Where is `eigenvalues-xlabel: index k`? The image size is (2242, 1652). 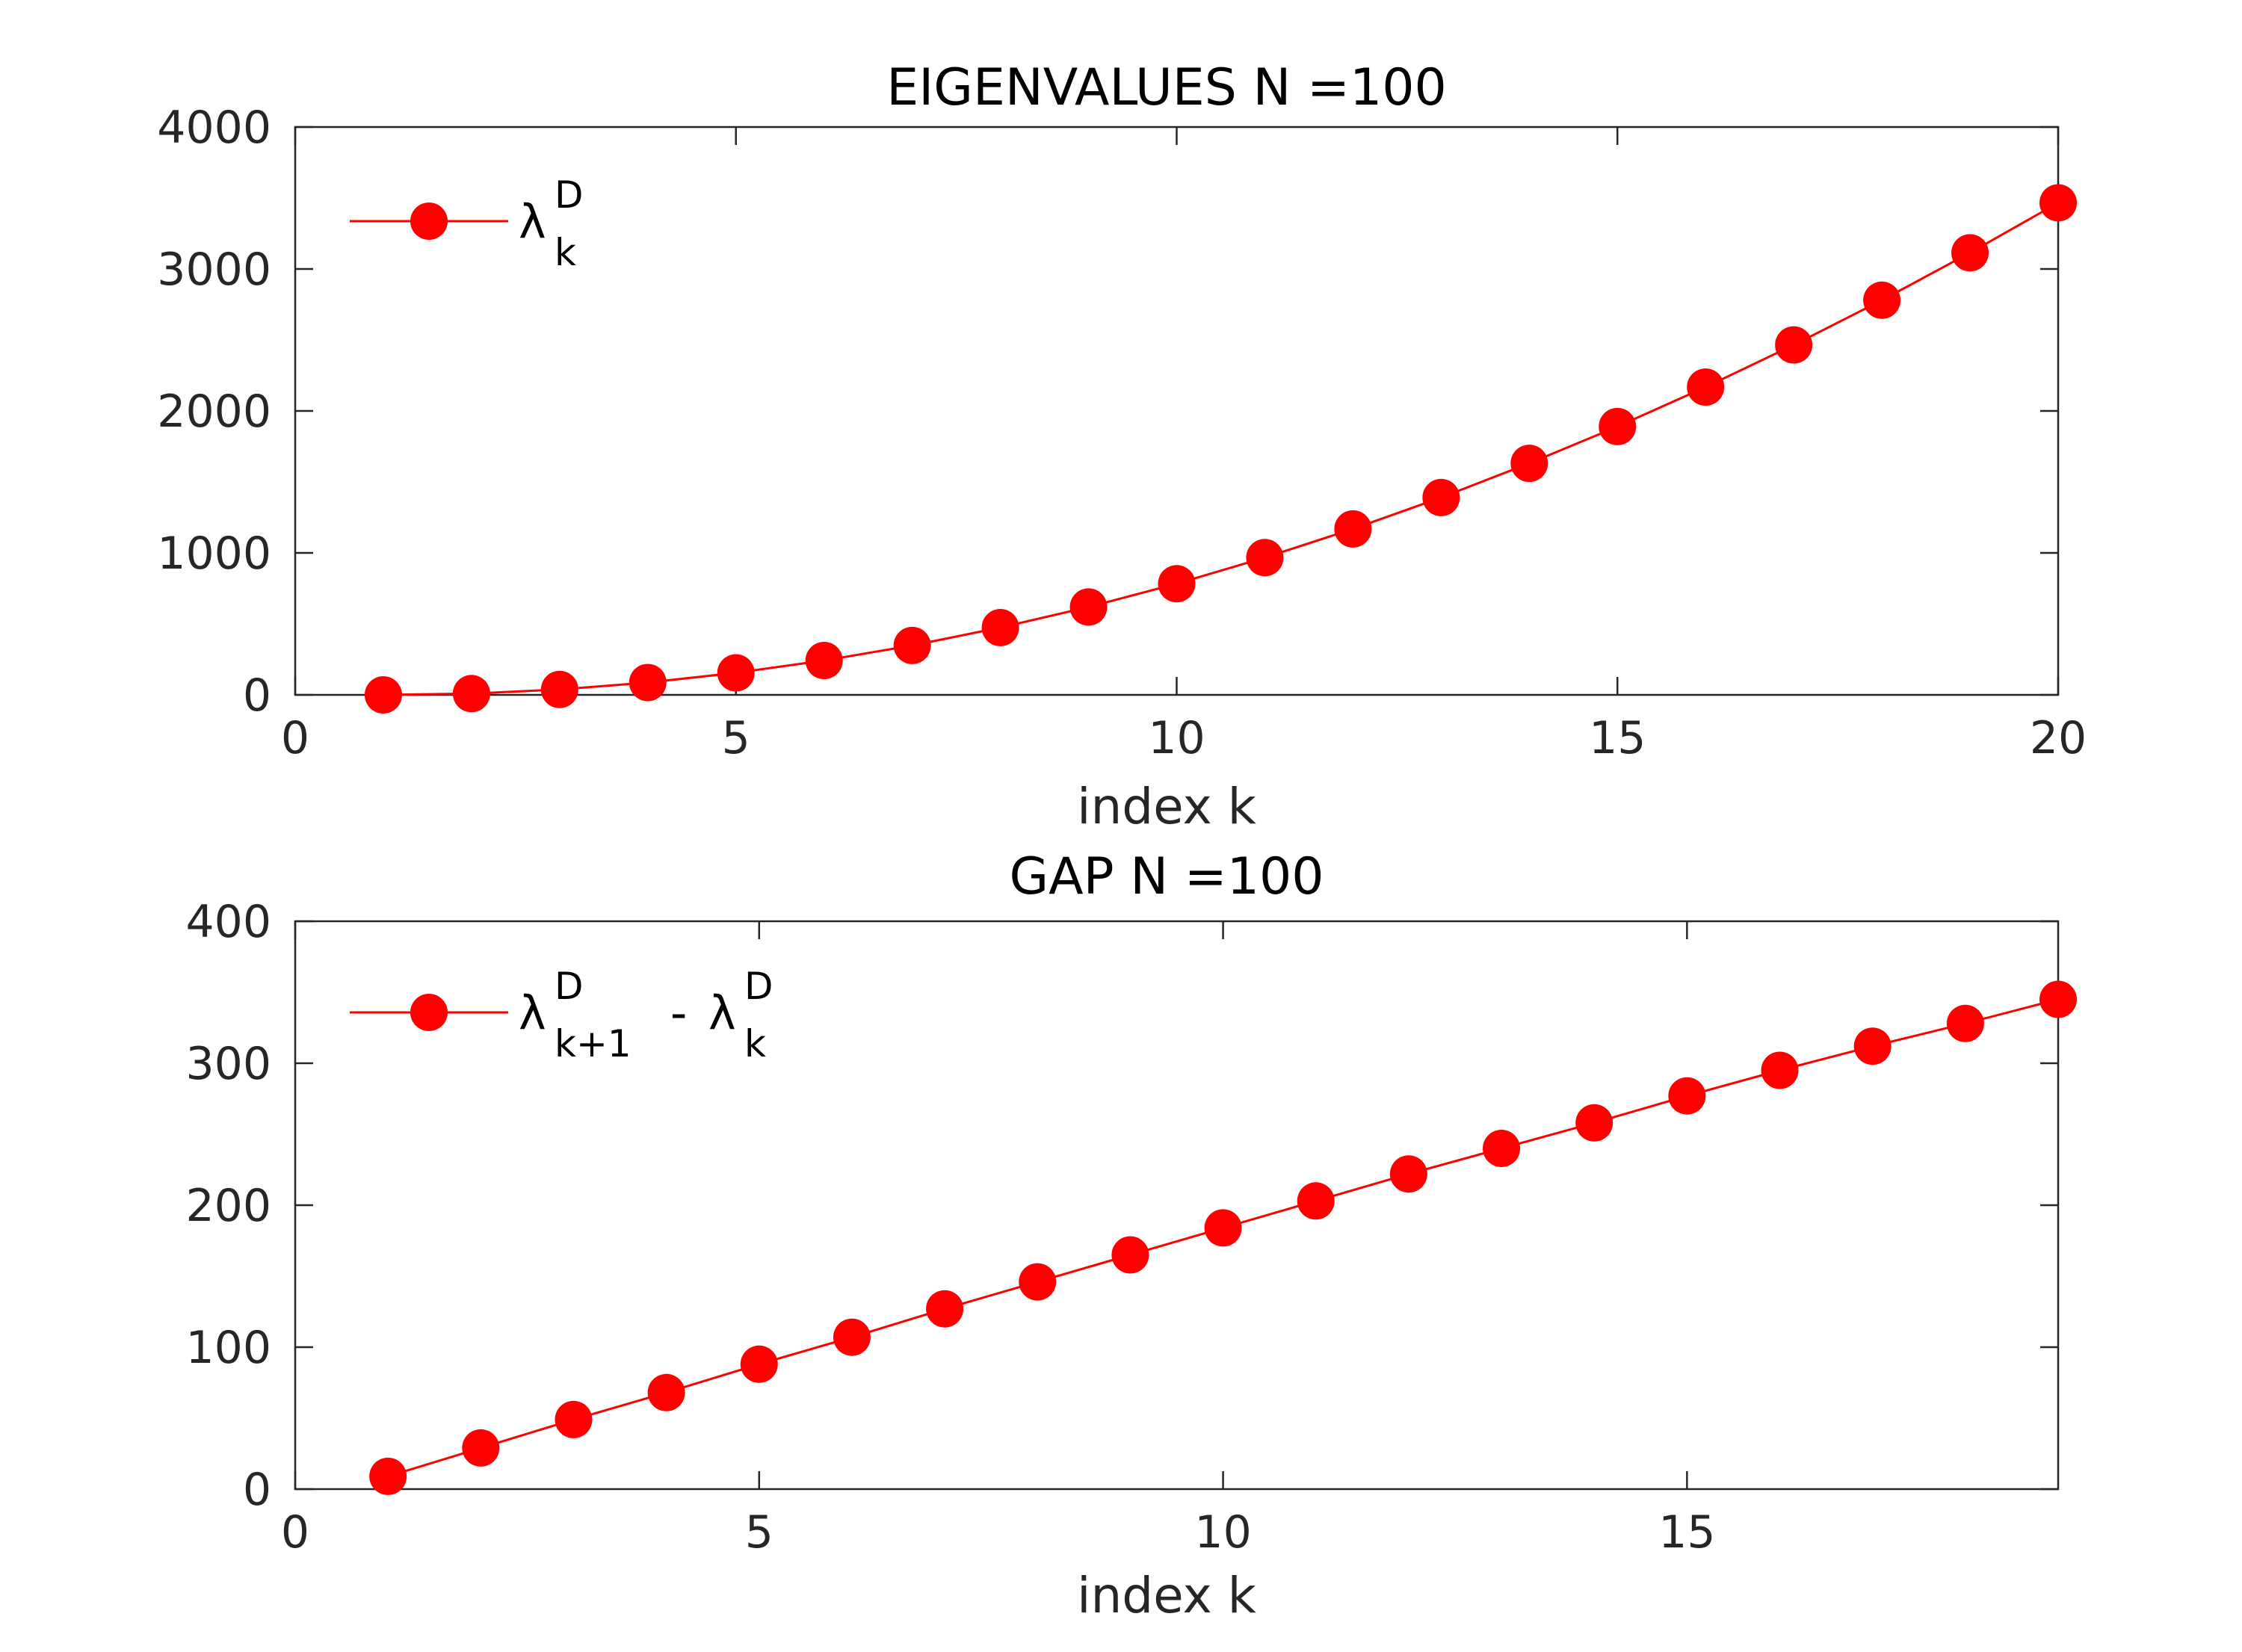 eigenvalues-xlabel: index k is located at coordinates (1167, 806).